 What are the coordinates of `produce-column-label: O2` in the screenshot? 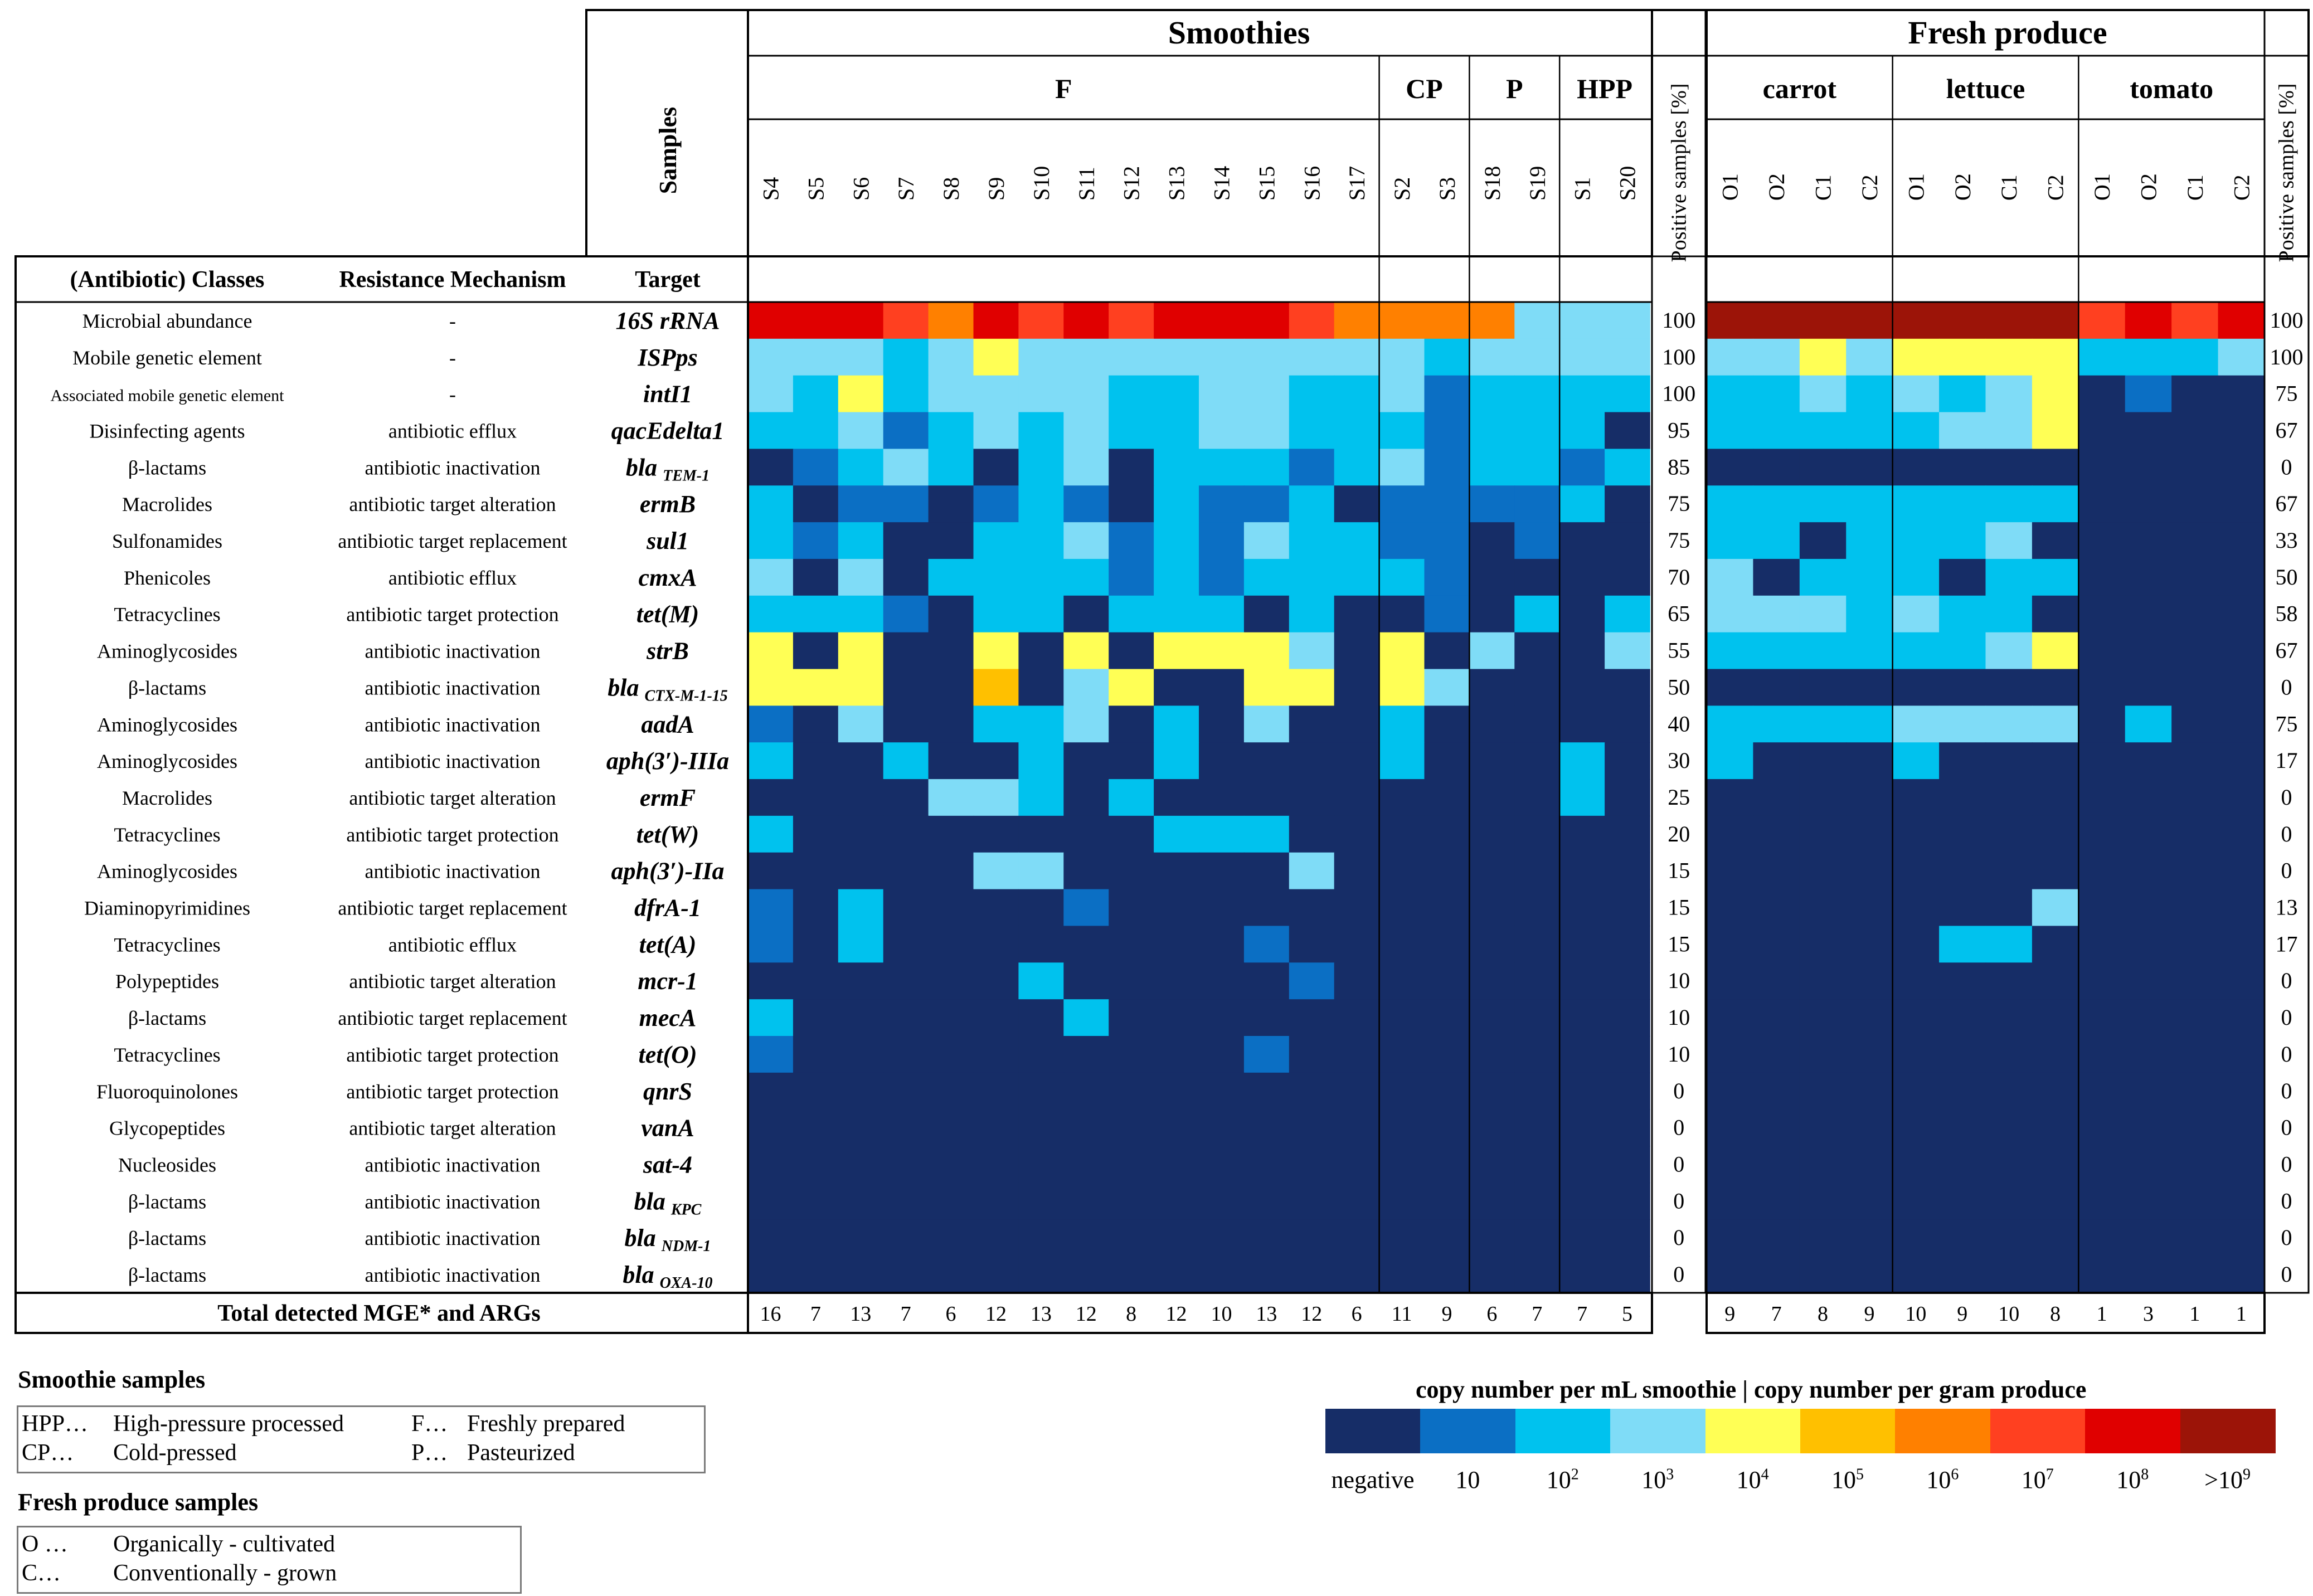 It's located at (1776, 187).